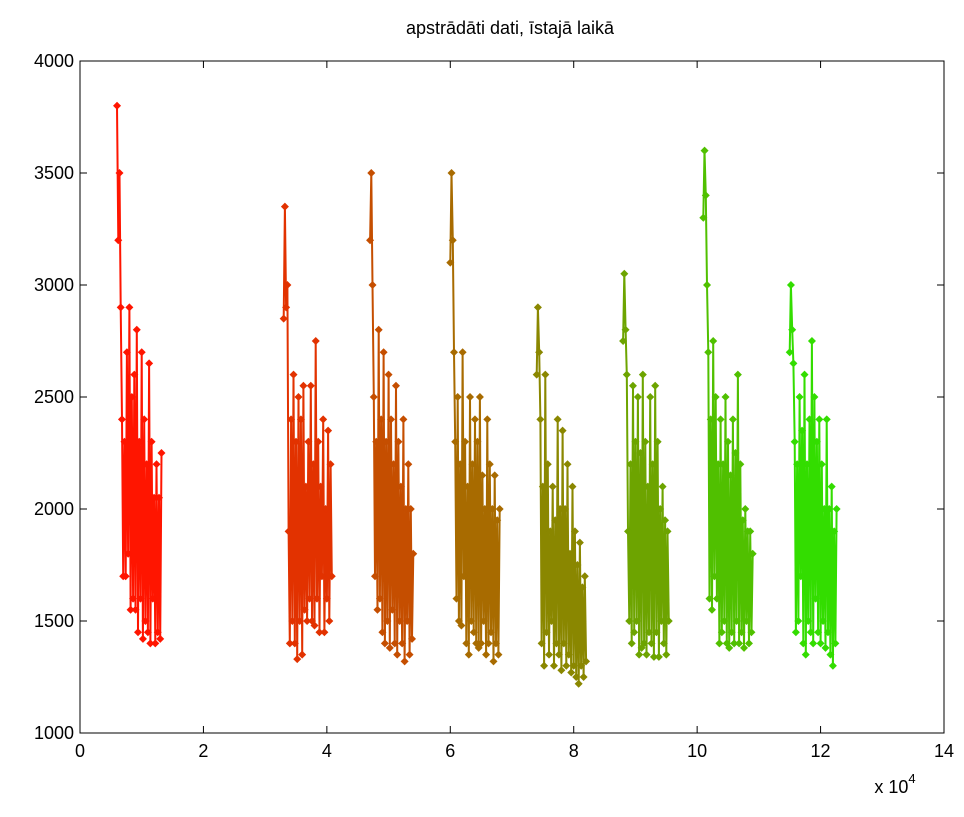  I want to click on y-tick-label: 3500, so click(54, 173).